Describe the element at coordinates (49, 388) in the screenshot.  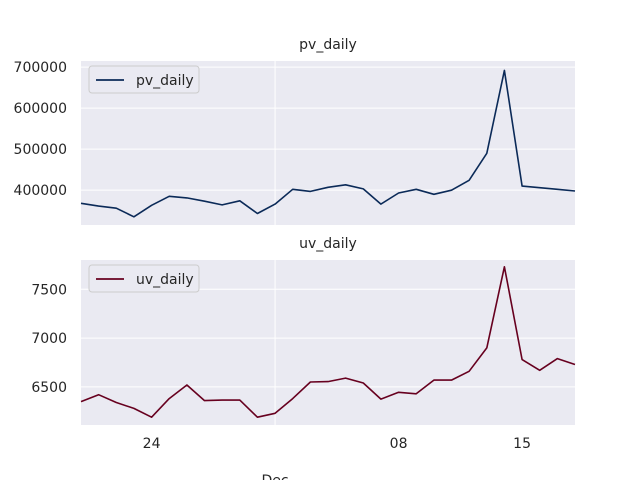
I see `y-tick-label: 6500` at that location.